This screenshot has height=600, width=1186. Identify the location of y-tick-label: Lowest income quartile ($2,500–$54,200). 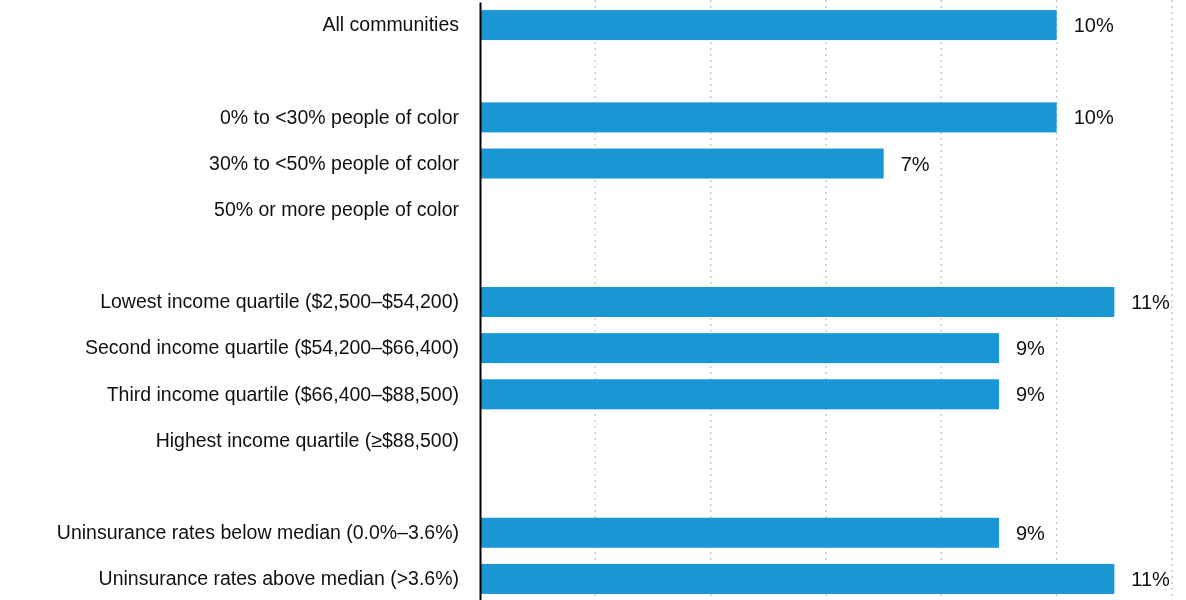
(279, 301).